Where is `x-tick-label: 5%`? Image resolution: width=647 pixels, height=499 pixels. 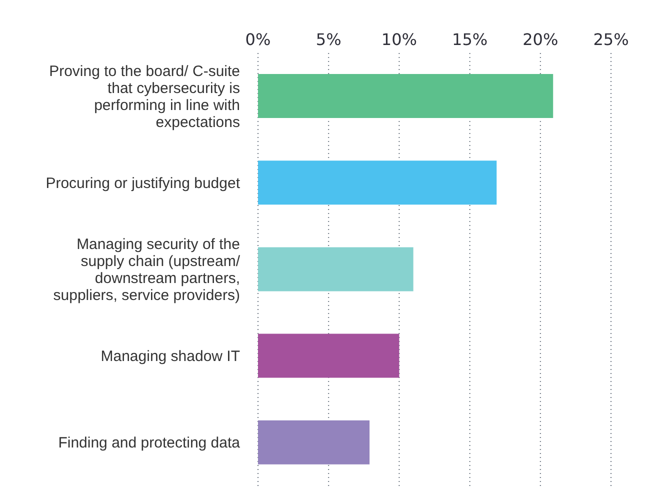 x-tick-label: 5% is located at coordinates (329, 39).